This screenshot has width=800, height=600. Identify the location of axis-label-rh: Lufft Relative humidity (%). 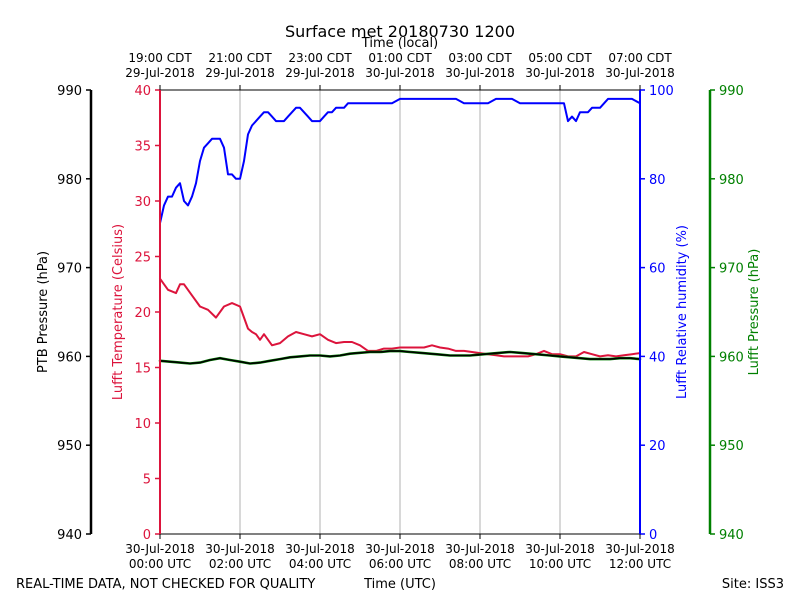
(682, 312).